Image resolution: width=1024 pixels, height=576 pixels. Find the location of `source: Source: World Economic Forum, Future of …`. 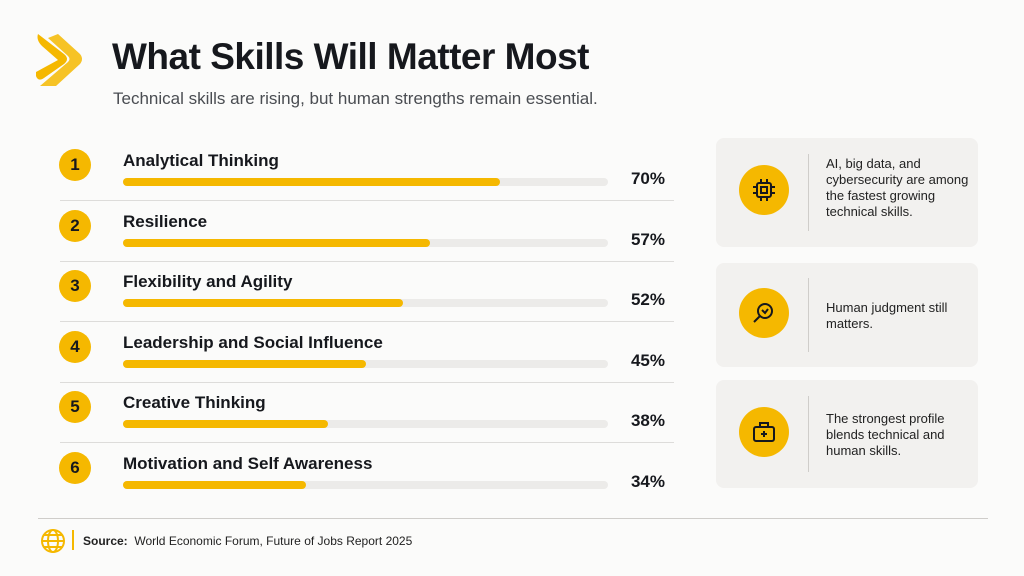

source: Source: World Economic Forum, Future of … is located at coordinates (247, 541).